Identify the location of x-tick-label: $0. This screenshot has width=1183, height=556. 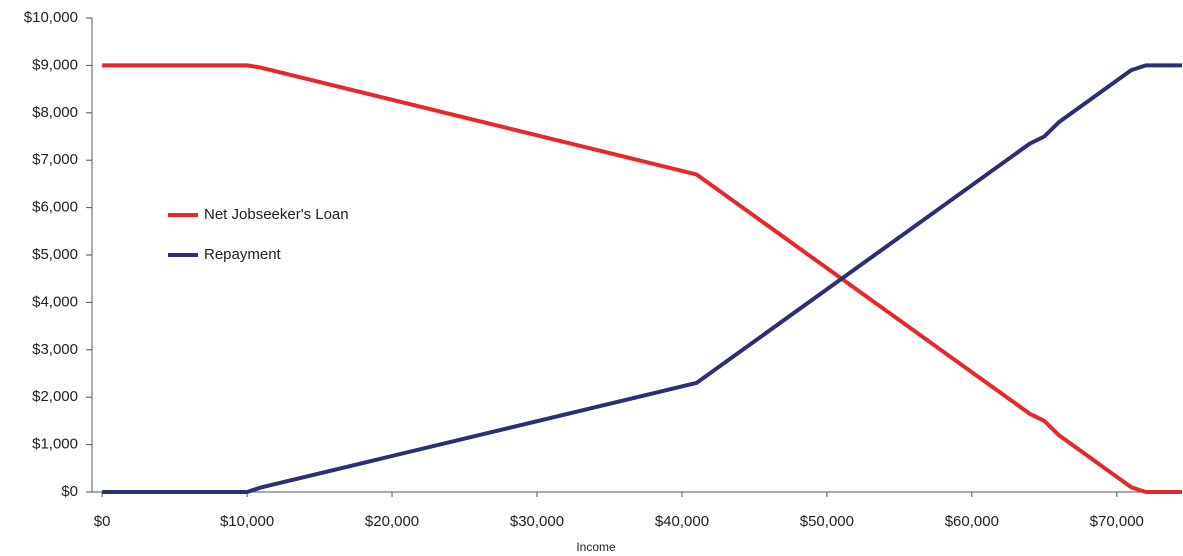
(102, 521).